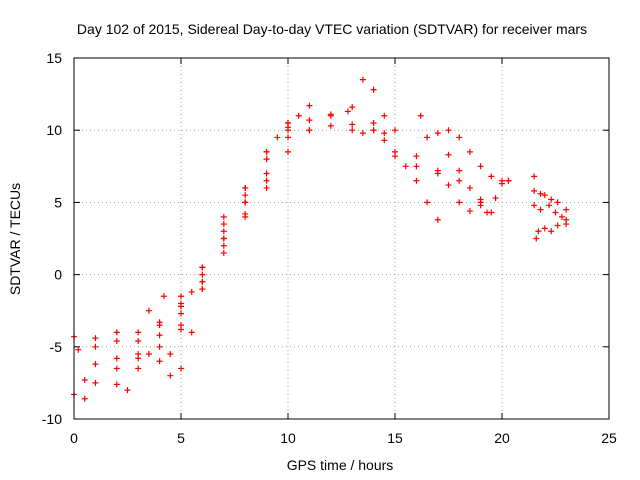 The image size is (640, 480). I want to click on y-tick-label: -5, so click(56, 347).